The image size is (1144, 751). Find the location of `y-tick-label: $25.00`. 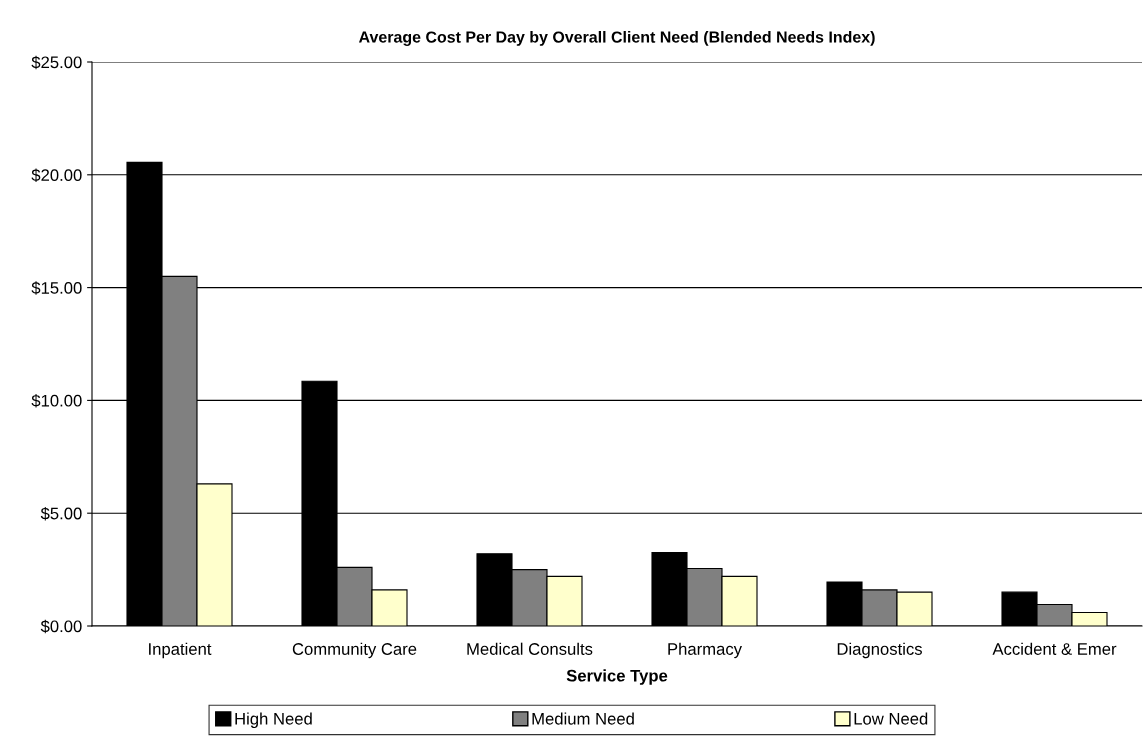

y-tick-label: $25.00 is located at coordinates (56, 62).